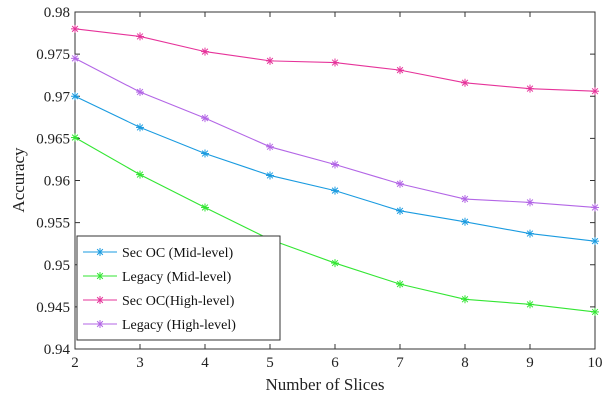 The width and height of the screenshot is (605, 398). I want to click on y-tick-label: 0.98, so click(57, 13).